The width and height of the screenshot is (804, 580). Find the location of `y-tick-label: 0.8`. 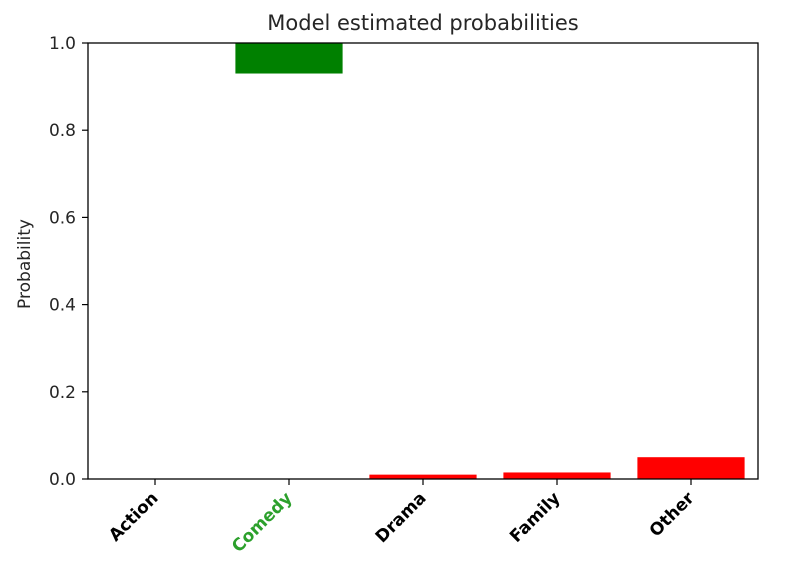

y-tick-label: 0.8 is located at coordinates (62, 131).